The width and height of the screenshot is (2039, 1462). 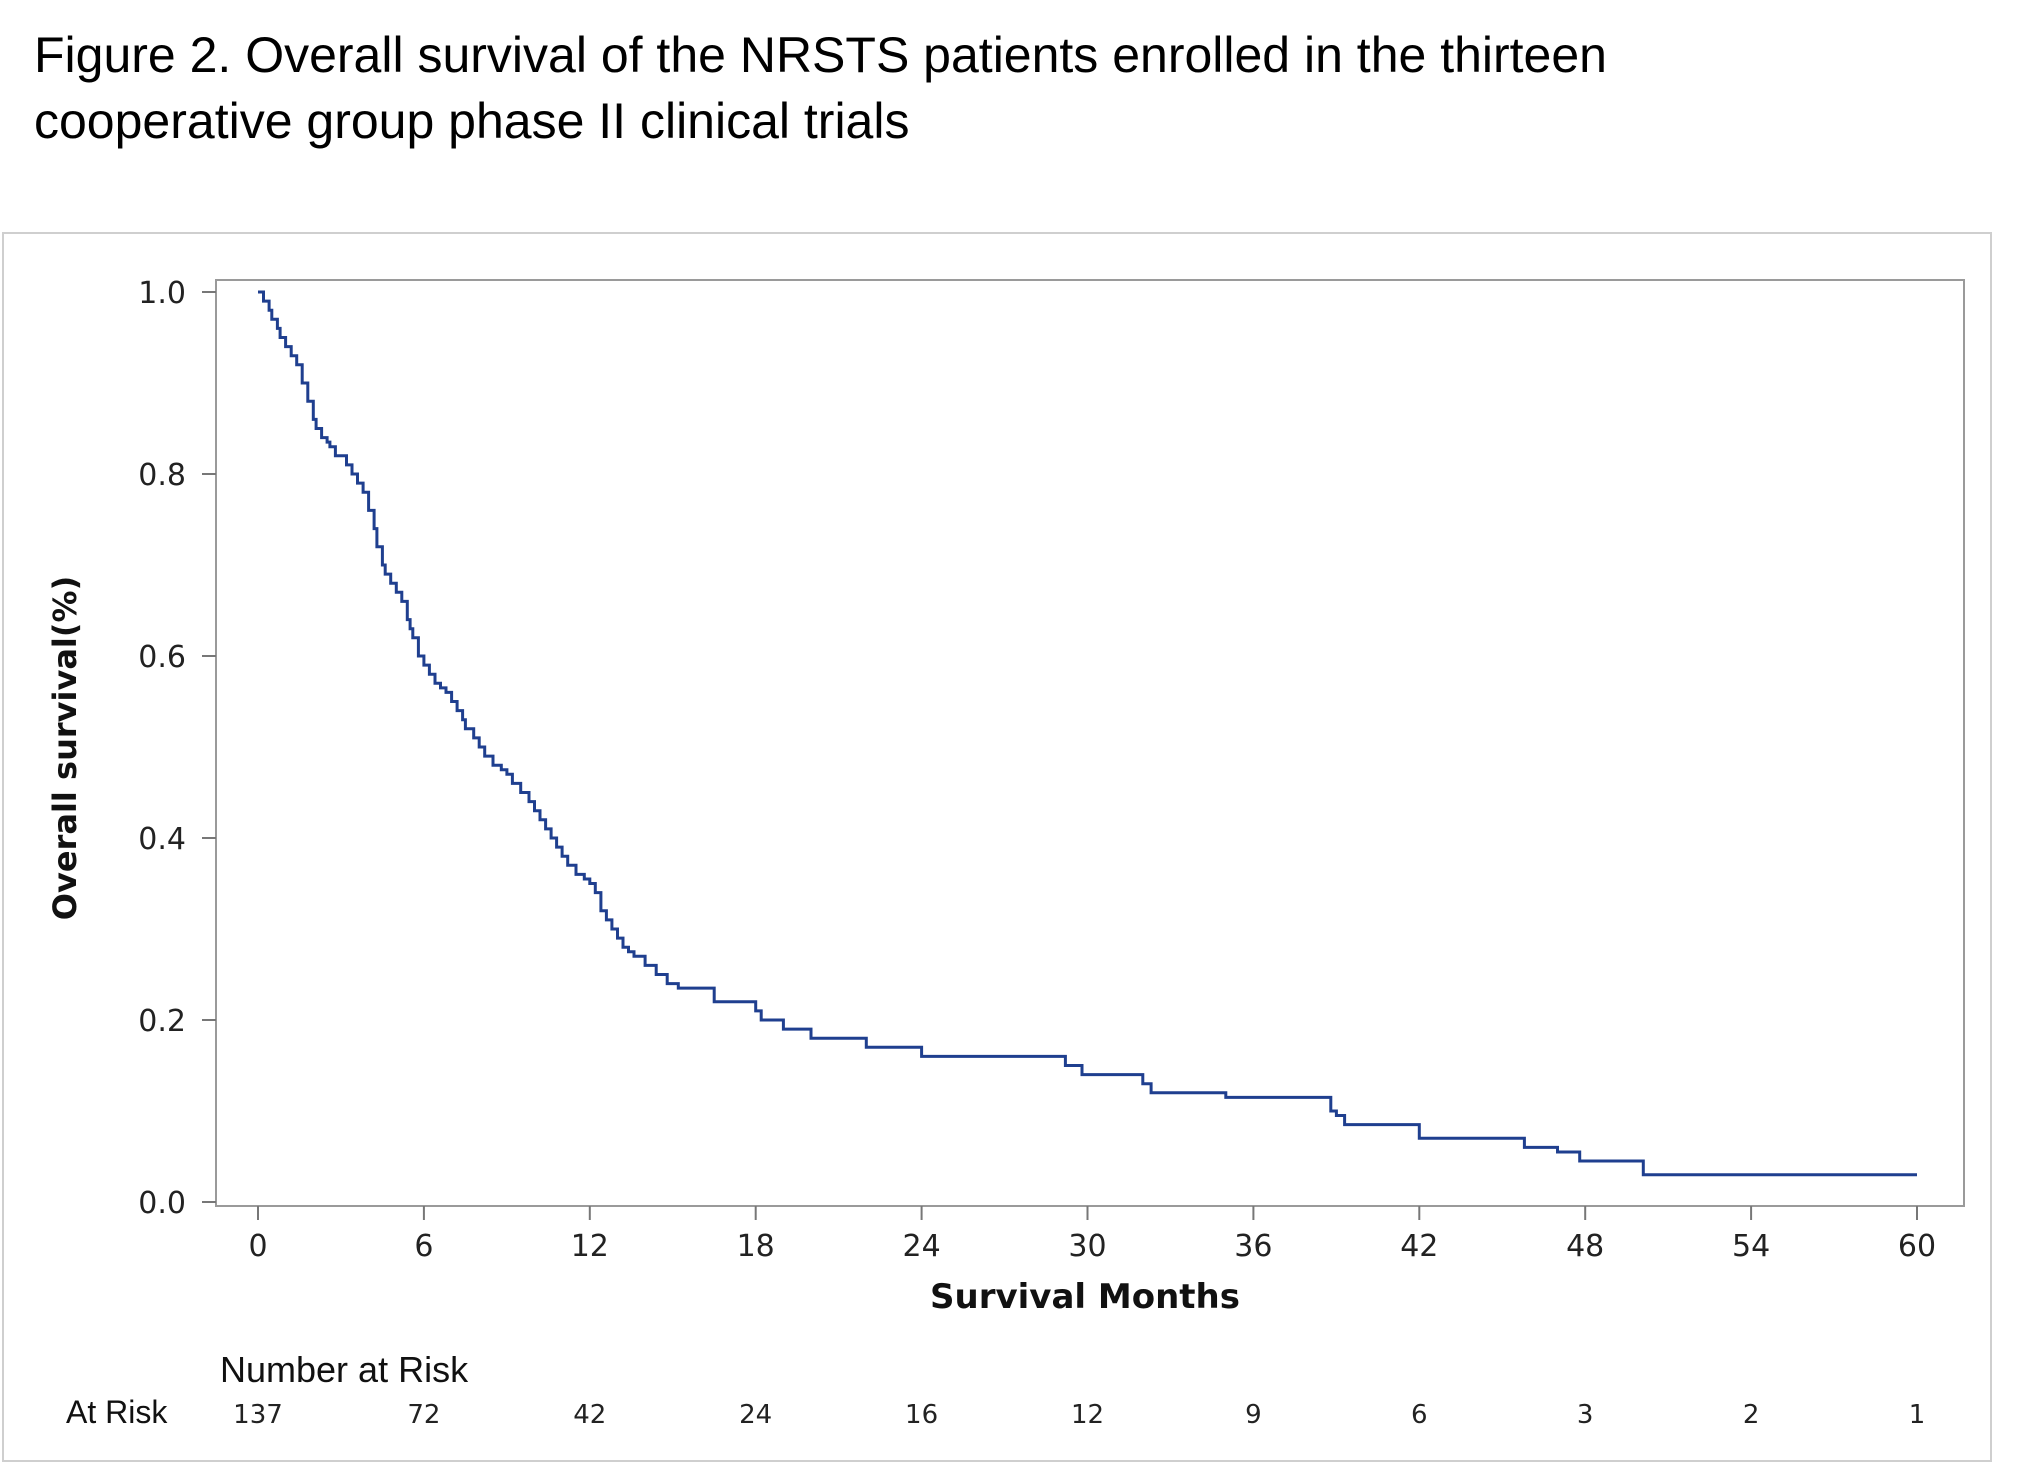 I want to click on x-tick-label: 54, so click(x=1751, y=1246).